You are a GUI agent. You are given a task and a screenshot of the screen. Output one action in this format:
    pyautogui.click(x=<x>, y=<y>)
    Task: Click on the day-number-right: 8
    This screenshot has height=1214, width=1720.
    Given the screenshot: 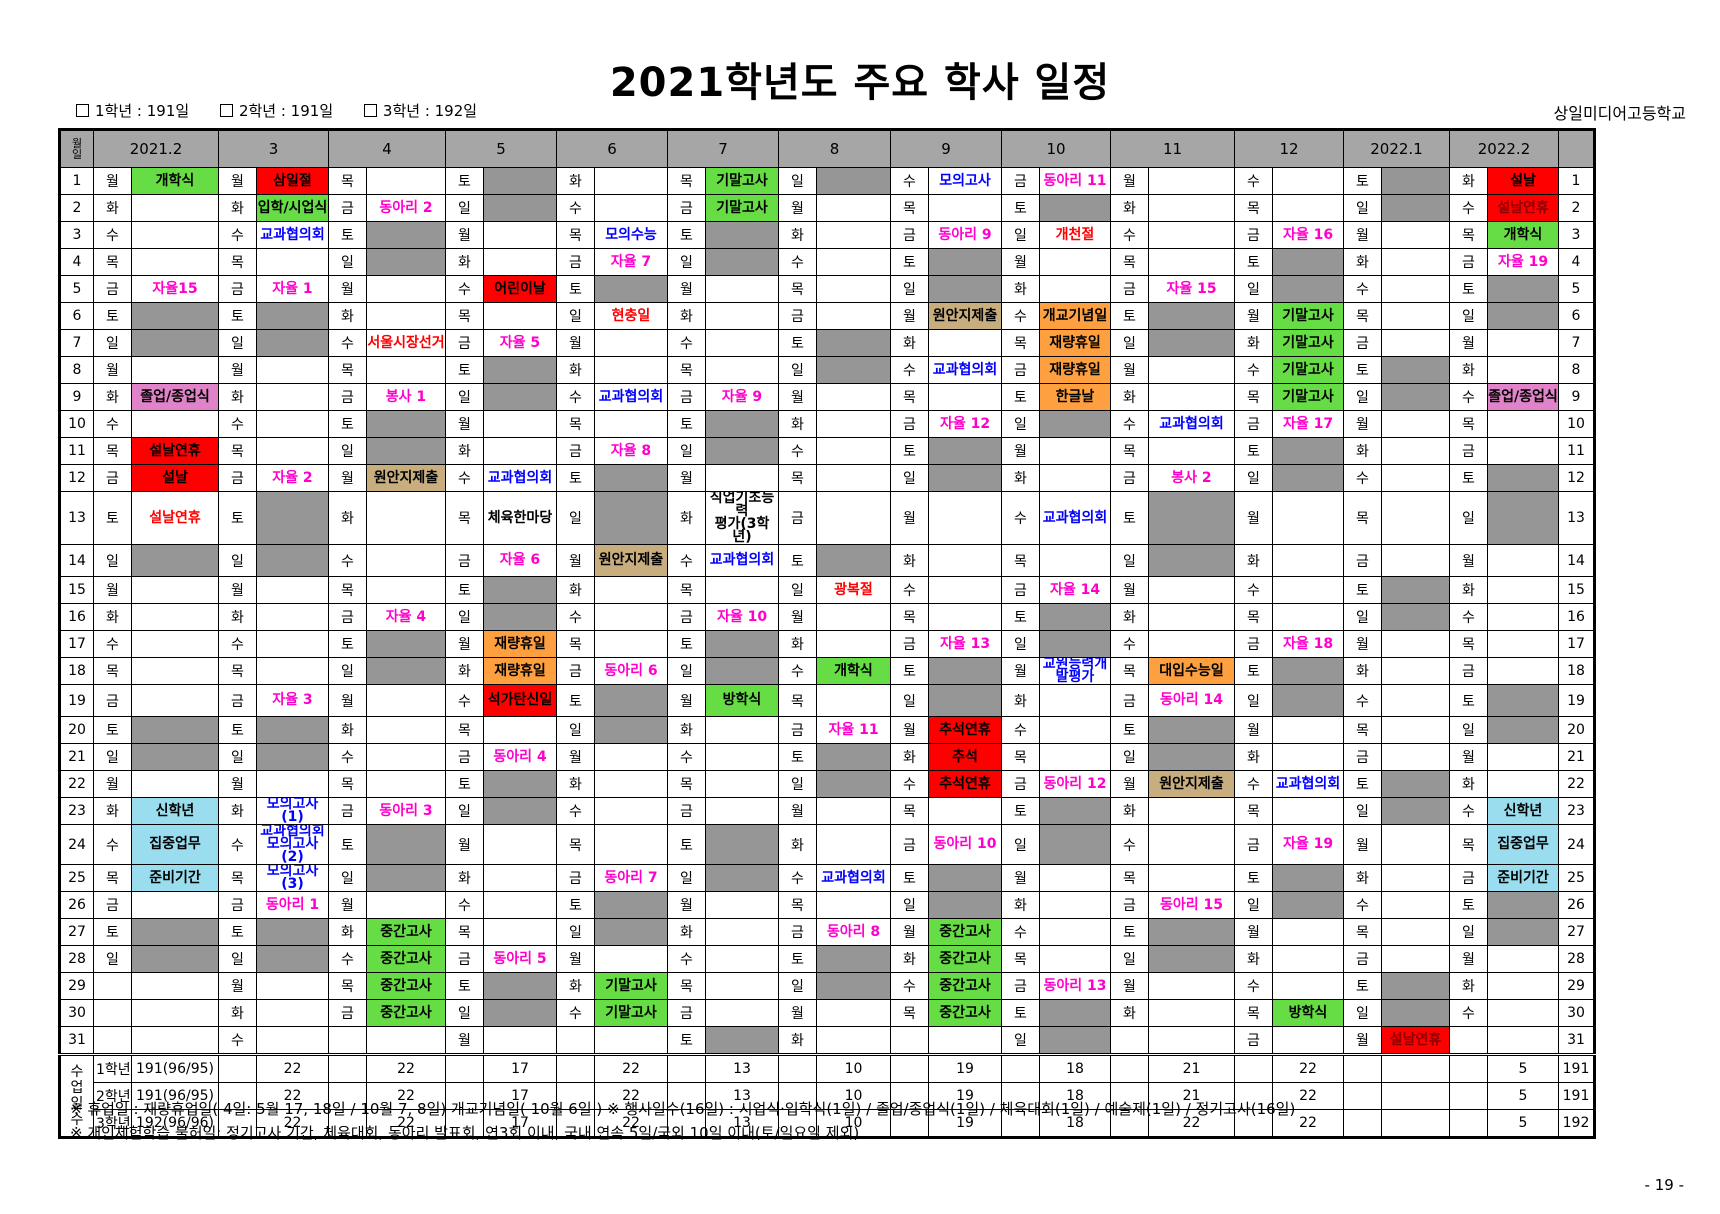 What is the action you would take?
    pyautogui.click(x=1576, y=370)
    